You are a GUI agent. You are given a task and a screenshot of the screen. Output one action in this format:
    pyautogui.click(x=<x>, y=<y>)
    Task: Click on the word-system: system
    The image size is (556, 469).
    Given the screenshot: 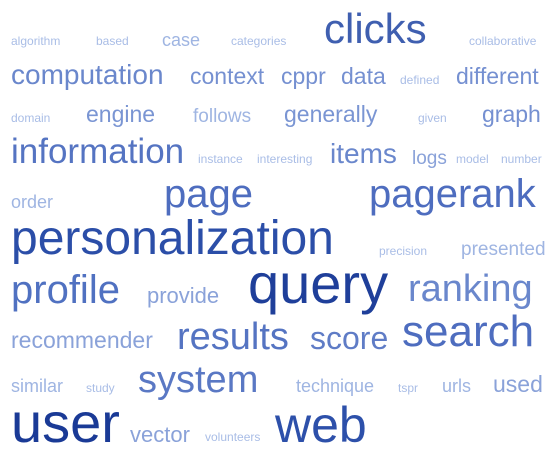 What is the action you would take?
    pyautogui.click(x=198, y=380)
    